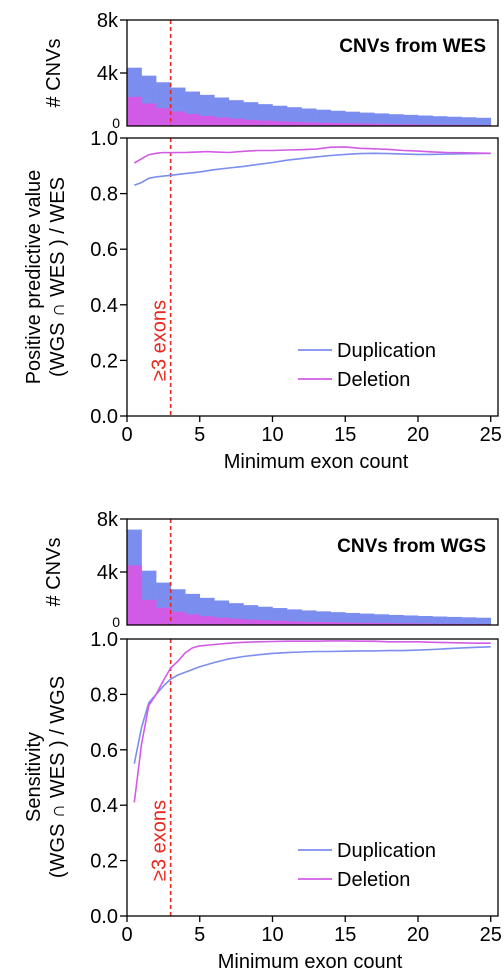 This screenshot has height=977, width=504. I want to click on wgs-sensitivity-y-axis: 0.0 0.2 0.4 0.6 0.8 1.0, so click(108, 778).